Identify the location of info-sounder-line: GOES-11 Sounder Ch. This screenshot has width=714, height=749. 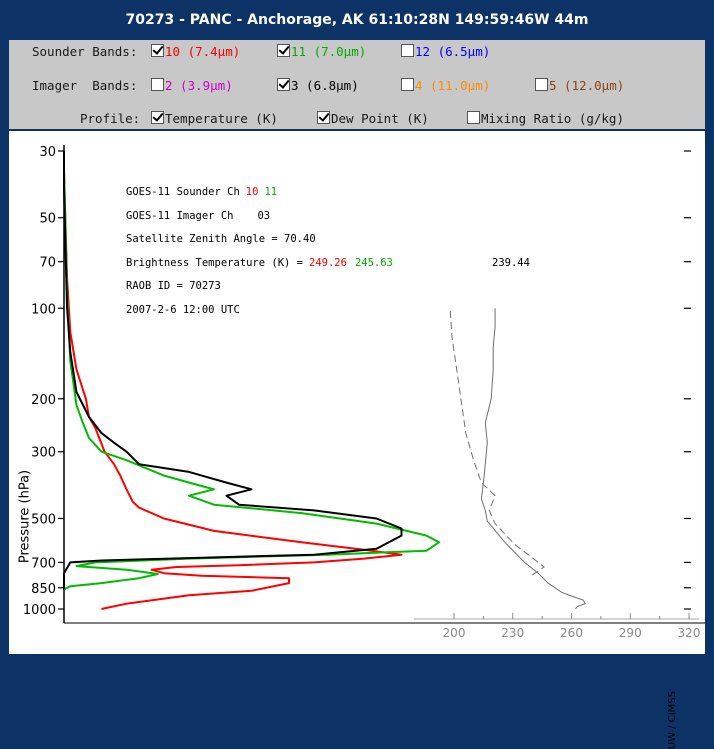
(183, 192).